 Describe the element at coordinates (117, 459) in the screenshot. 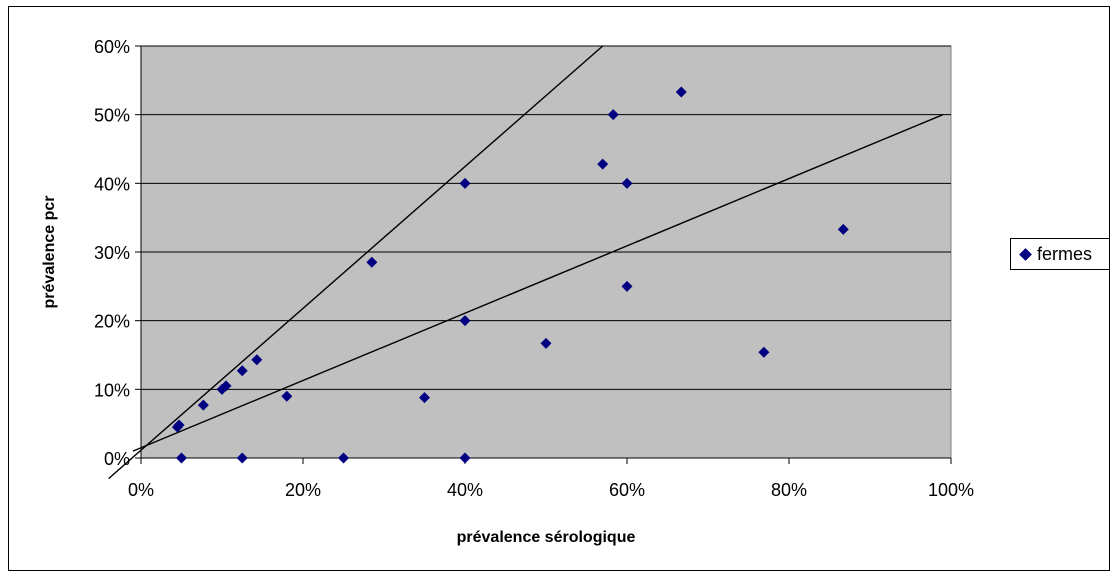

I see `y-tick-label: 0%` at that location.